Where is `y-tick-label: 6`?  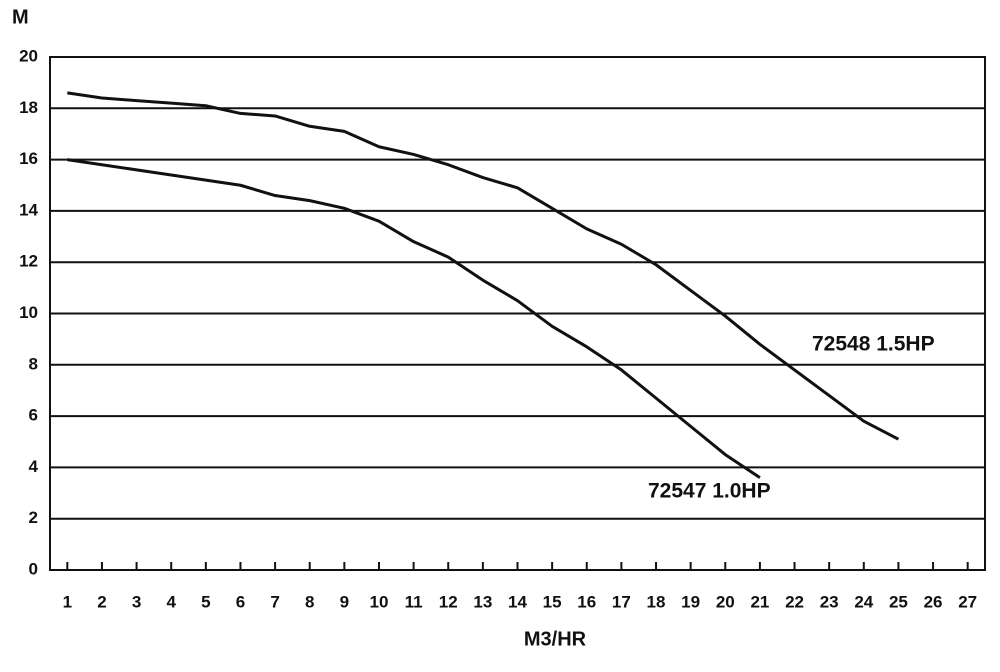 y-tick-label: 6 is located at coordinates (33, 415).